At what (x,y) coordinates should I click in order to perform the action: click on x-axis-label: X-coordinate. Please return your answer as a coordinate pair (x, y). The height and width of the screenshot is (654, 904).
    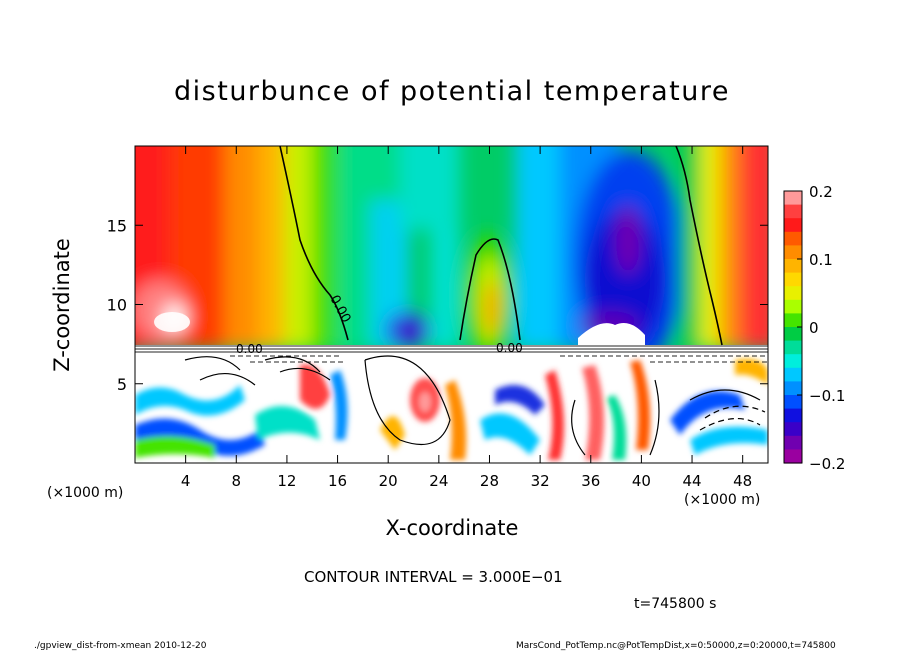
    Looking at the image, I should click on (452, 528).